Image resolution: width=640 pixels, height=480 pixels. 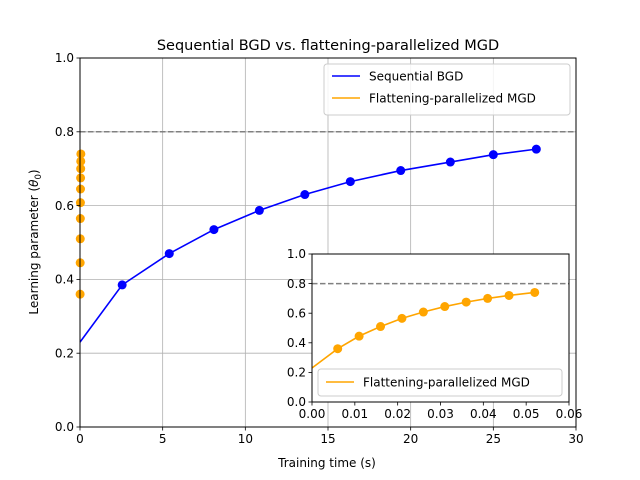 I want to click on main-y-tick-label-0: 0.0, so click(x=64, y=427).